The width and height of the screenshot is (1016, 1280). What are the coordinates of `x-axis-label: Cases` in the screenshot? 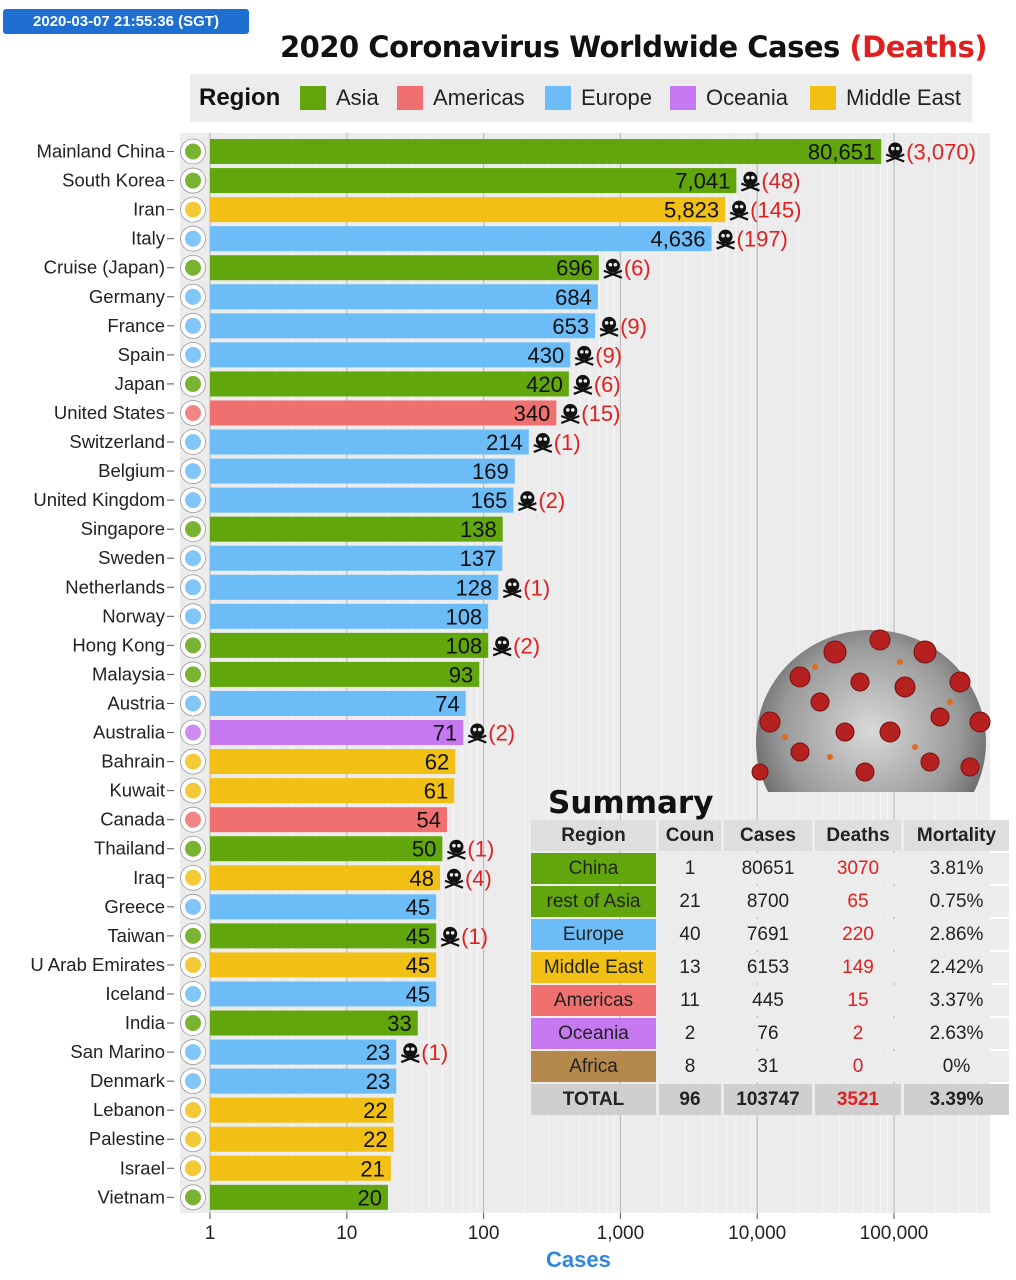 It's located at (578, 1259).